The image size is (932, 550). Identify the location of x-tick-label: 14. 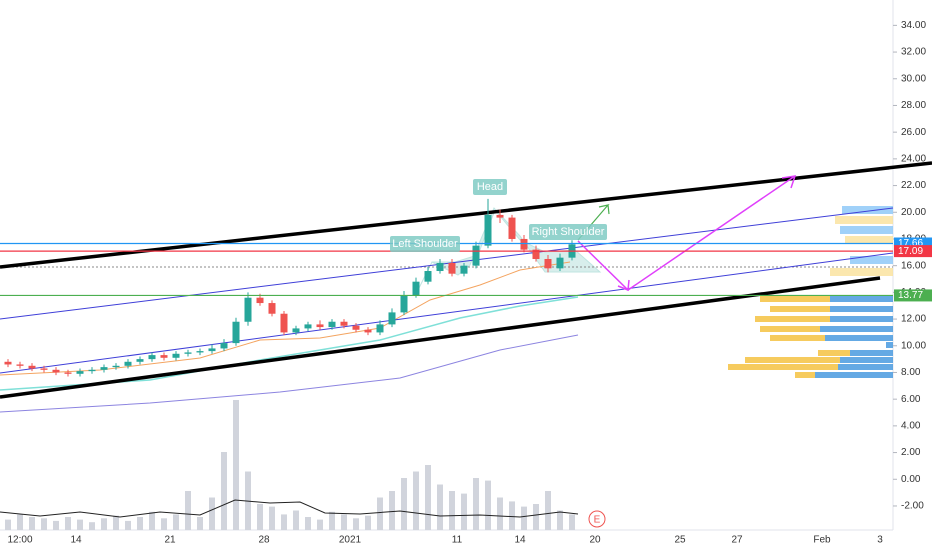
(520, 540).